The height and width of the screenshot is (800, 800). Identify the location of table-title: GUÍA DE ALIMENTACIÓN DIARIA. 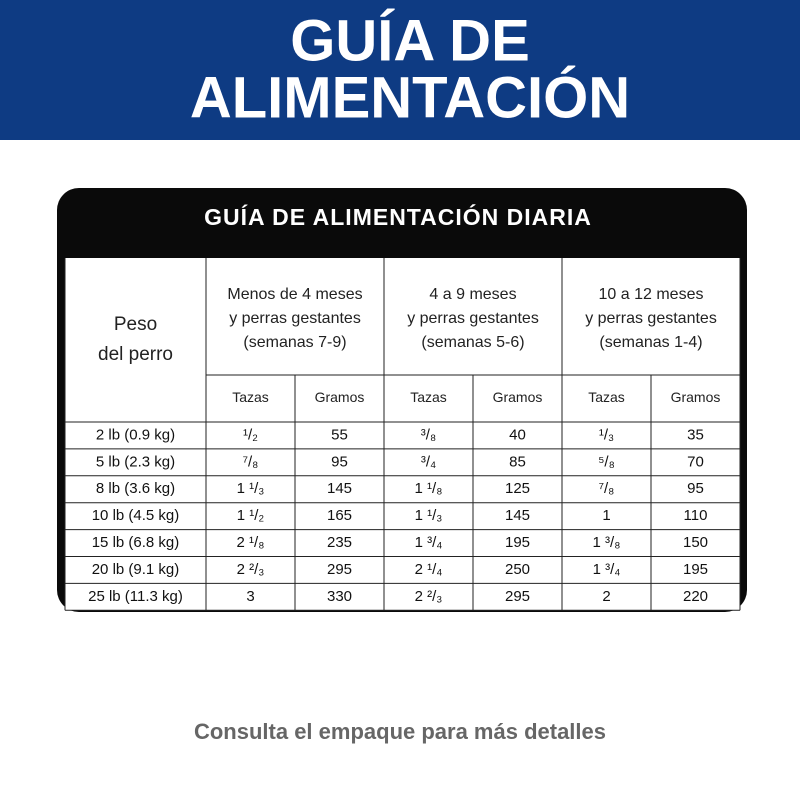
(398, 216).